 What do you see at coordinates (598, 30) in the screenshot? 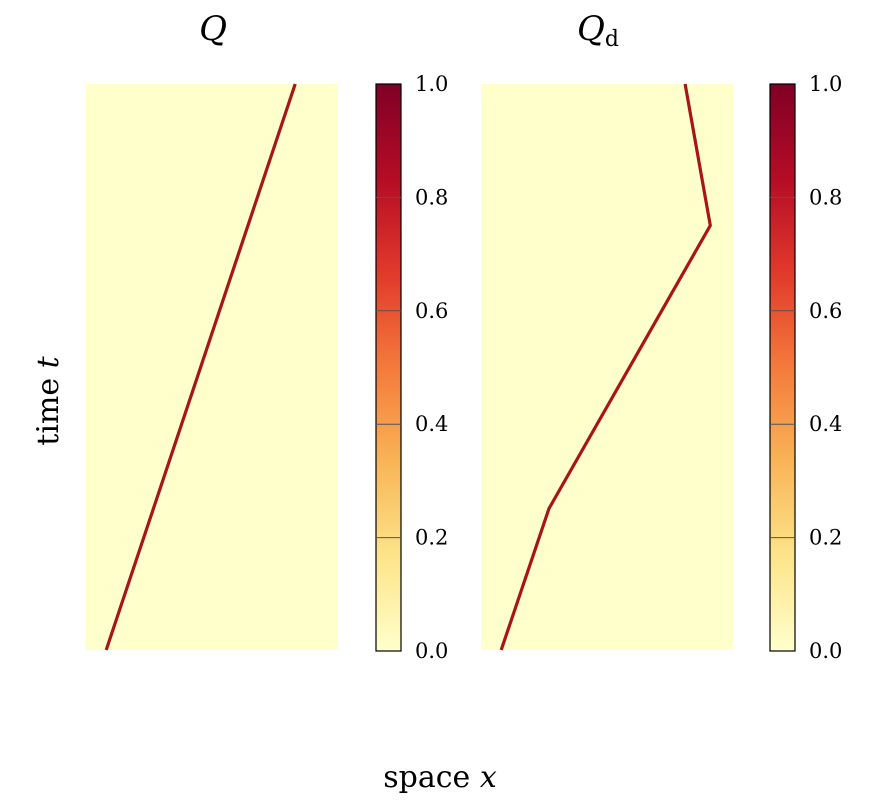
I see `panel-title-qd: Qd` at bounding box center [598, 30].